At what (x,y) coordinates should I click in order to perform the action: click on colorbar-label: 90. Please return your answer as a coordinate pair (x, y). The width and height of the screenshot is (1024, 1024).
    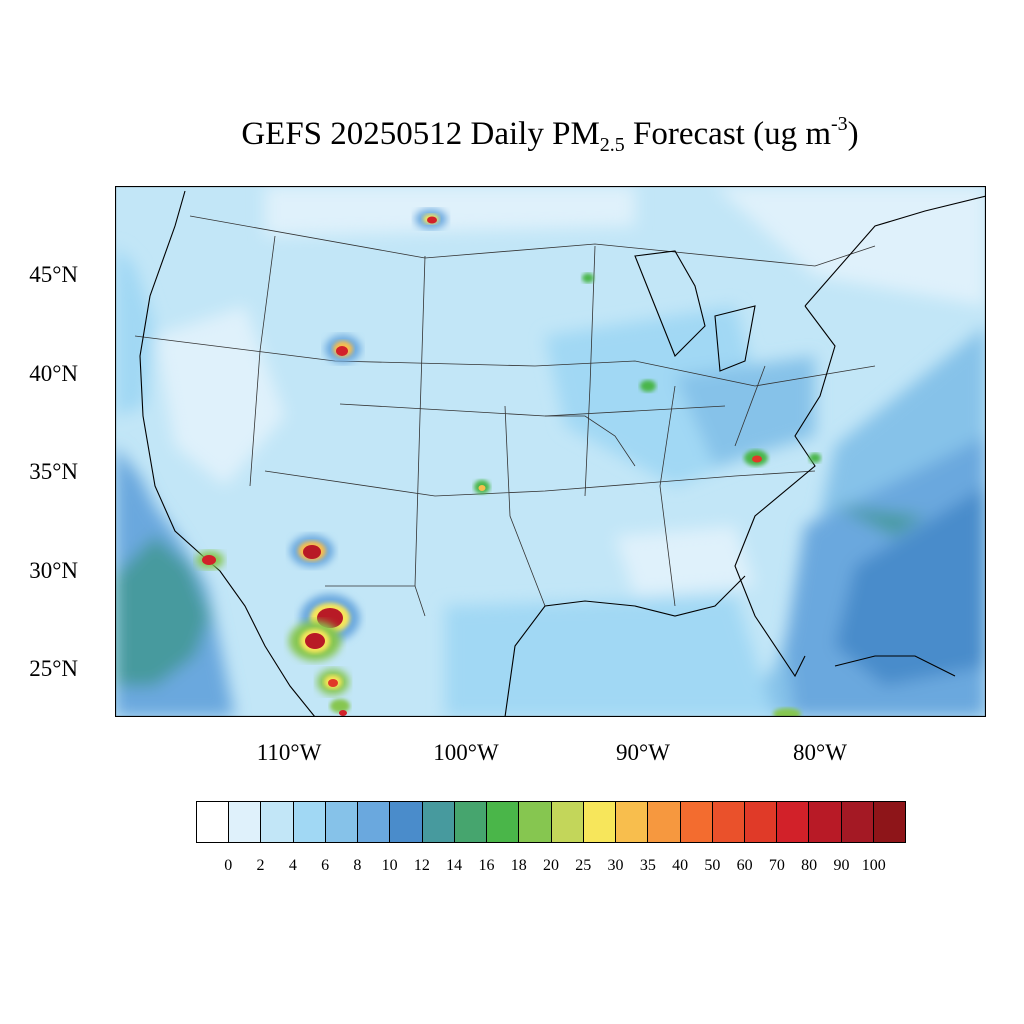
    Looking at the image, I should click on (841, 865).